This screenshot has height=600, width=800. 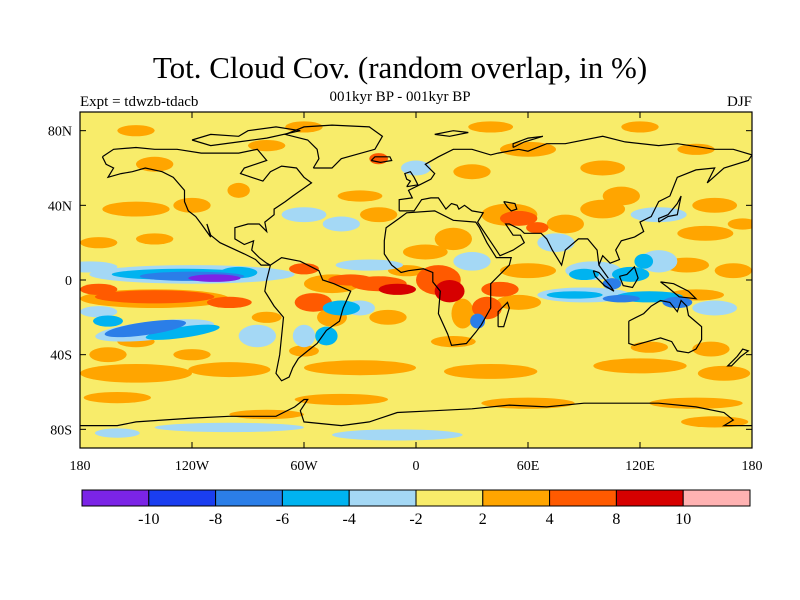 I want to click on colorbar-label: -4, so click(x=349, y=519).